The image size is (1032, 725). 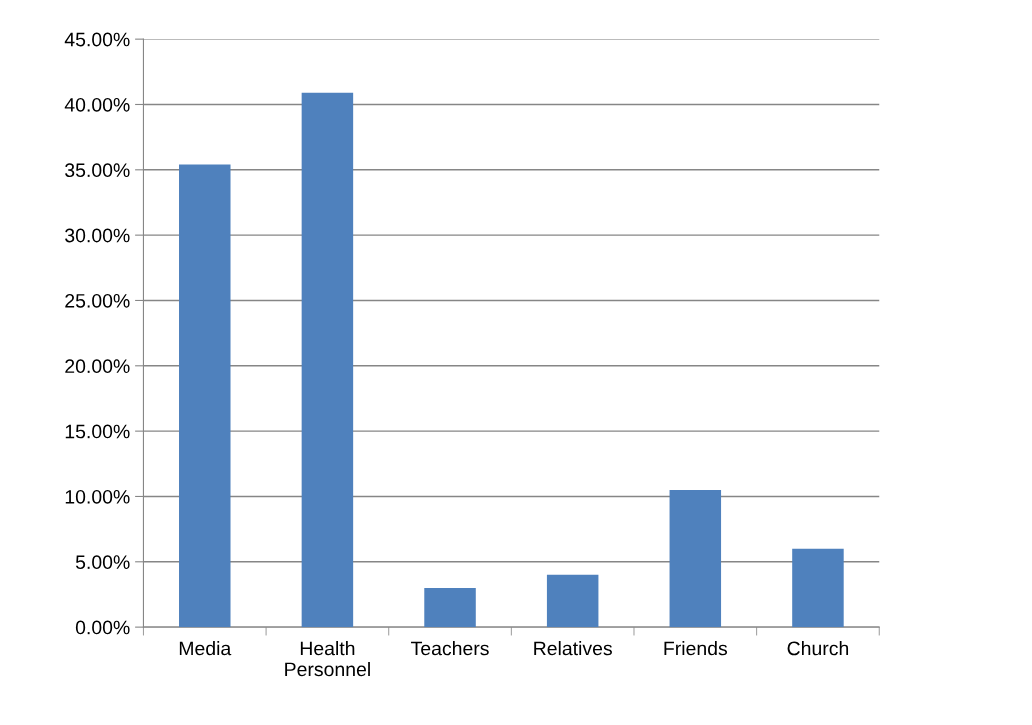 What do you see at coordinates (97, 366) in the screenshot?
I see `y-tick-label: 20.00%` at bounding box center [97, 366].